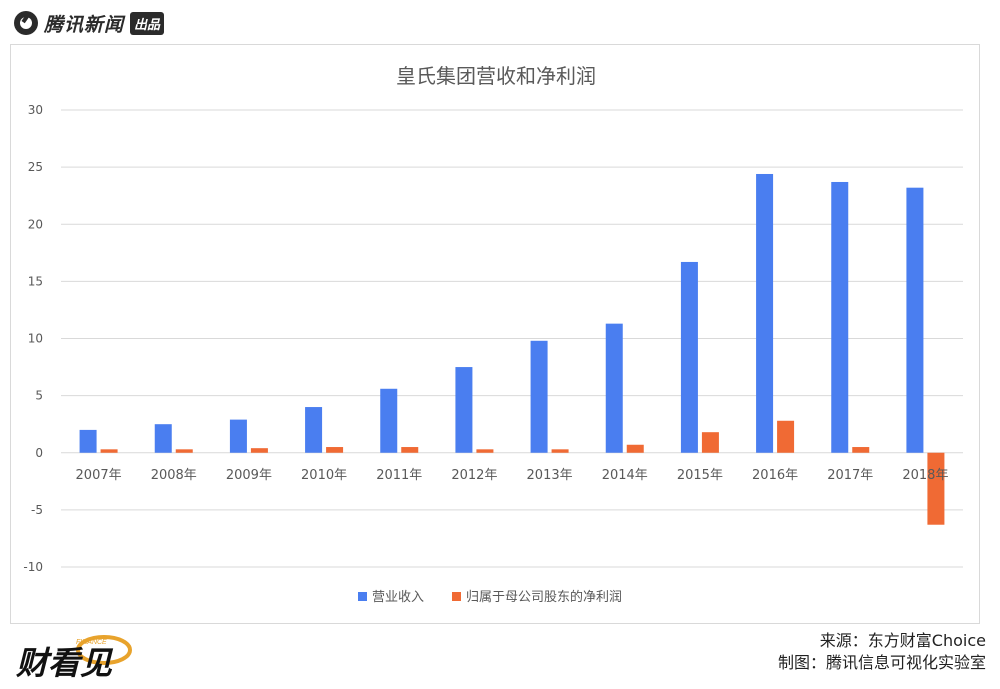  What do you see at coordinates (35, 110) in the screenshot?
I see `y-tick-label: 30` at bounding box center [35, 110].